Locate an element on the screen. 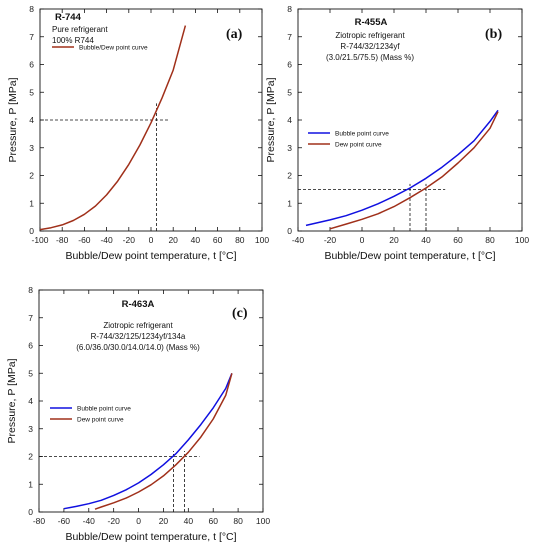 The width and height of the screenshot is (539, 550). panel-note: (6.0/36.0/30.0/14.0/14.0) (Mass %) is located at coordinates (138, 347).